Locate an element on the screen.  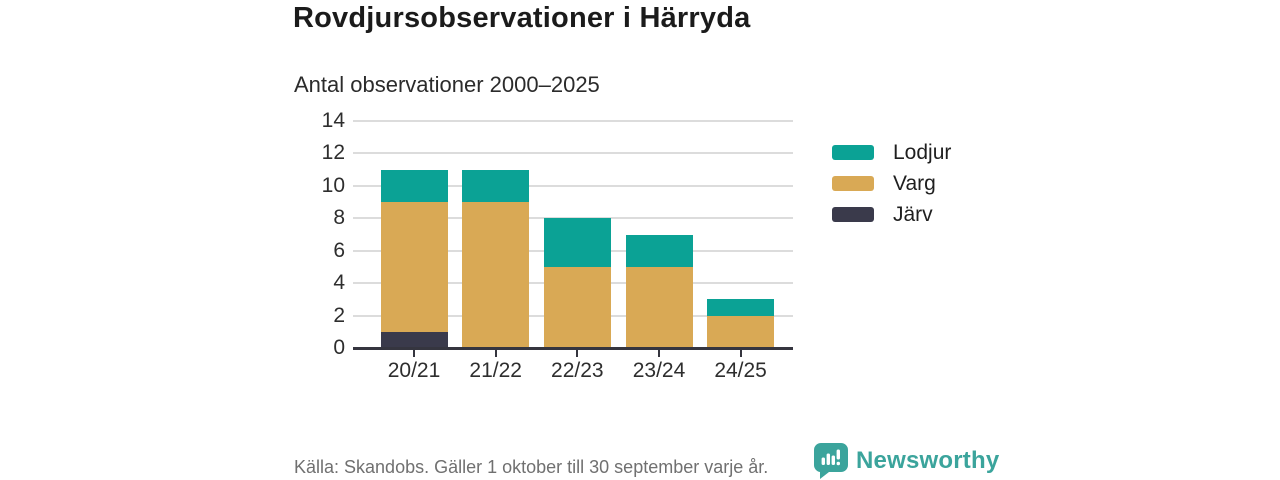
y-tick-label: 12 is located at coordinates (333, 153).